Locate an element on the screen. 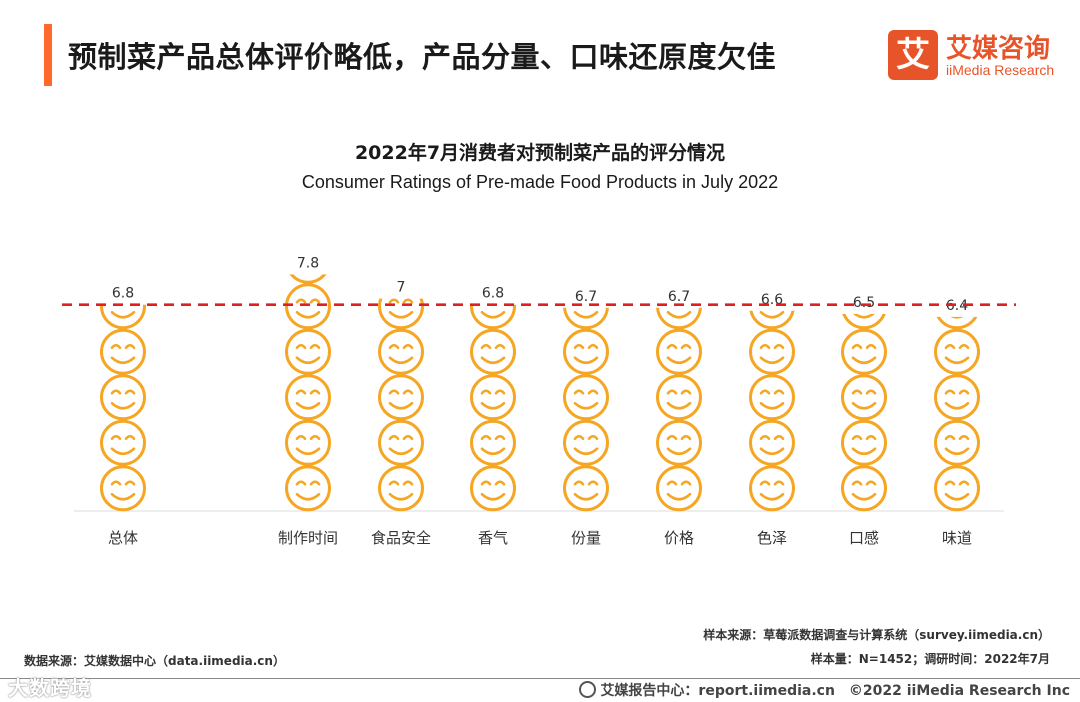  footer-divider is located at coordinates (540, 678).